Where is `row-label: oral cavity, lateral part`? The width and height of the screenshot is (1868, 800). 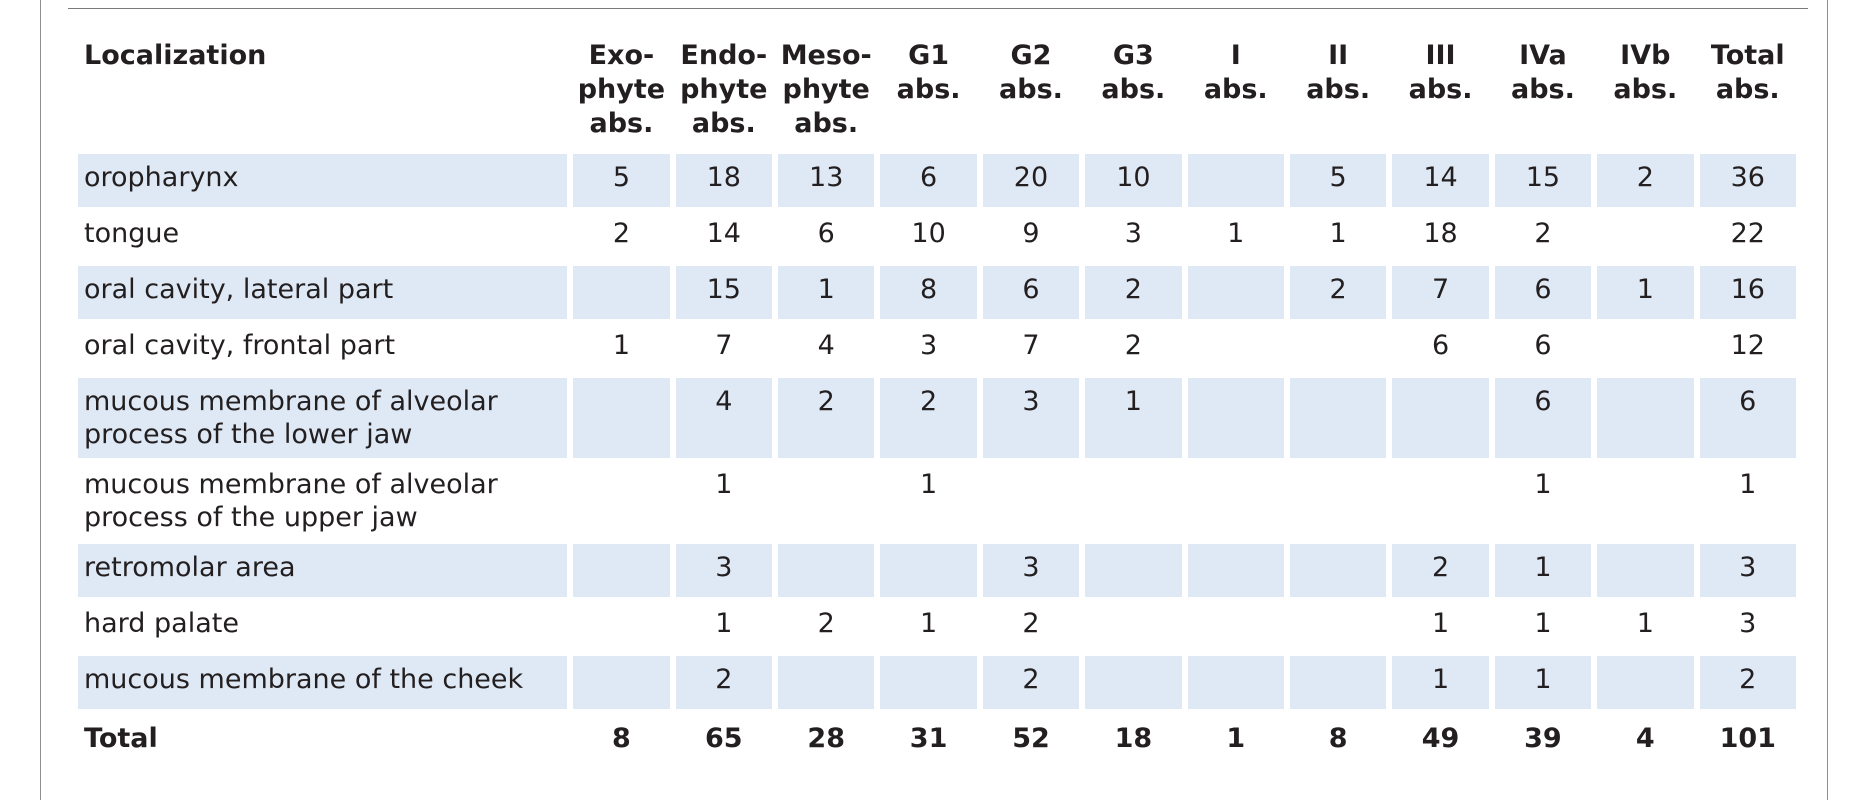
row-label: oral cavity, lateral part is located at coordinates (323, 292).